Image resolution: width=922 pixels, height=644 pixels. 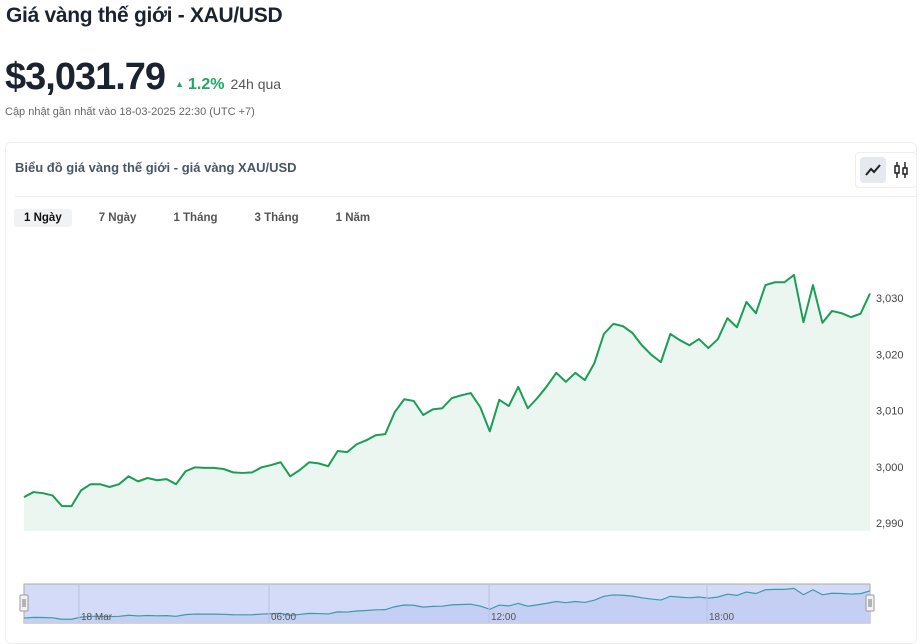 I want to click on candlestick-icon, so click(x=901, y=170).